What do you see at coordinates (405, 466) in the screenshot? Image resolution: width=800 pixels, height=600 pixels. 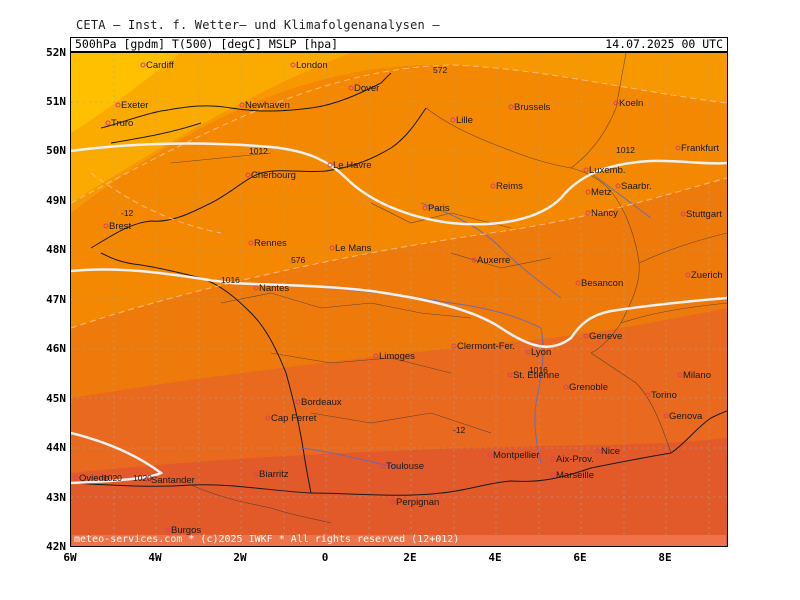 I see `city-label: Toulouse` at bounding box center [405, 466].